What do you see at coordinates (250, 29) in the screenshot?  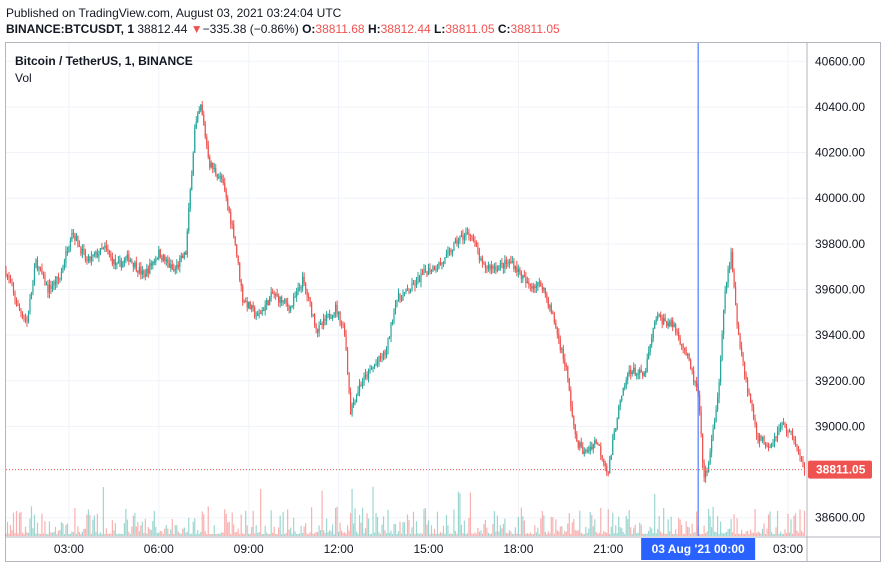 I see `change-value: −335.38 (−0.86%)` at bounding box center [250, 29].